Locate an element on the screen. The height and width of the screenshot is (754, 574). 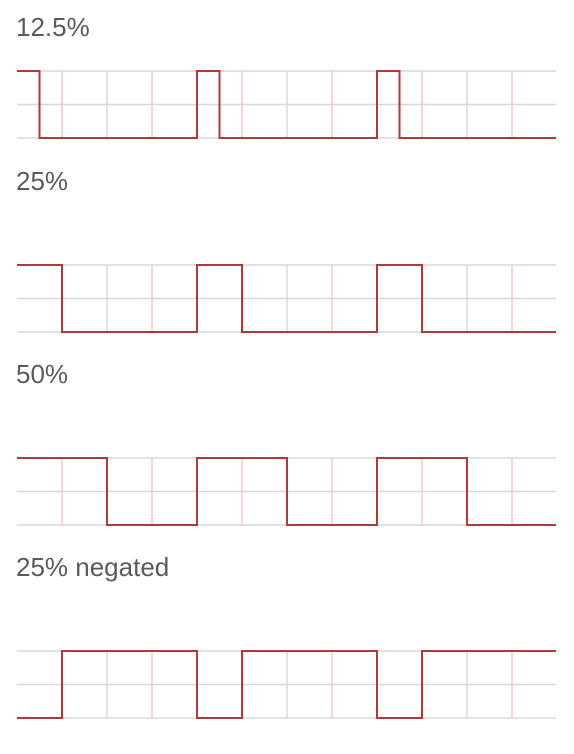
waveform-25-label: 25% is located at coordinates (42, 181).